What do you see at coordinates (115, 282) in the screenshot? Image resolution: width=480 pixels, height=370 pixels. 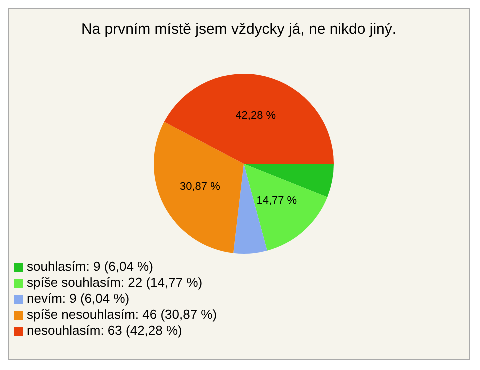 I see `legend-label: spíše souhlasím: 22 (14,77 %)` at bounding box center [115, 282].